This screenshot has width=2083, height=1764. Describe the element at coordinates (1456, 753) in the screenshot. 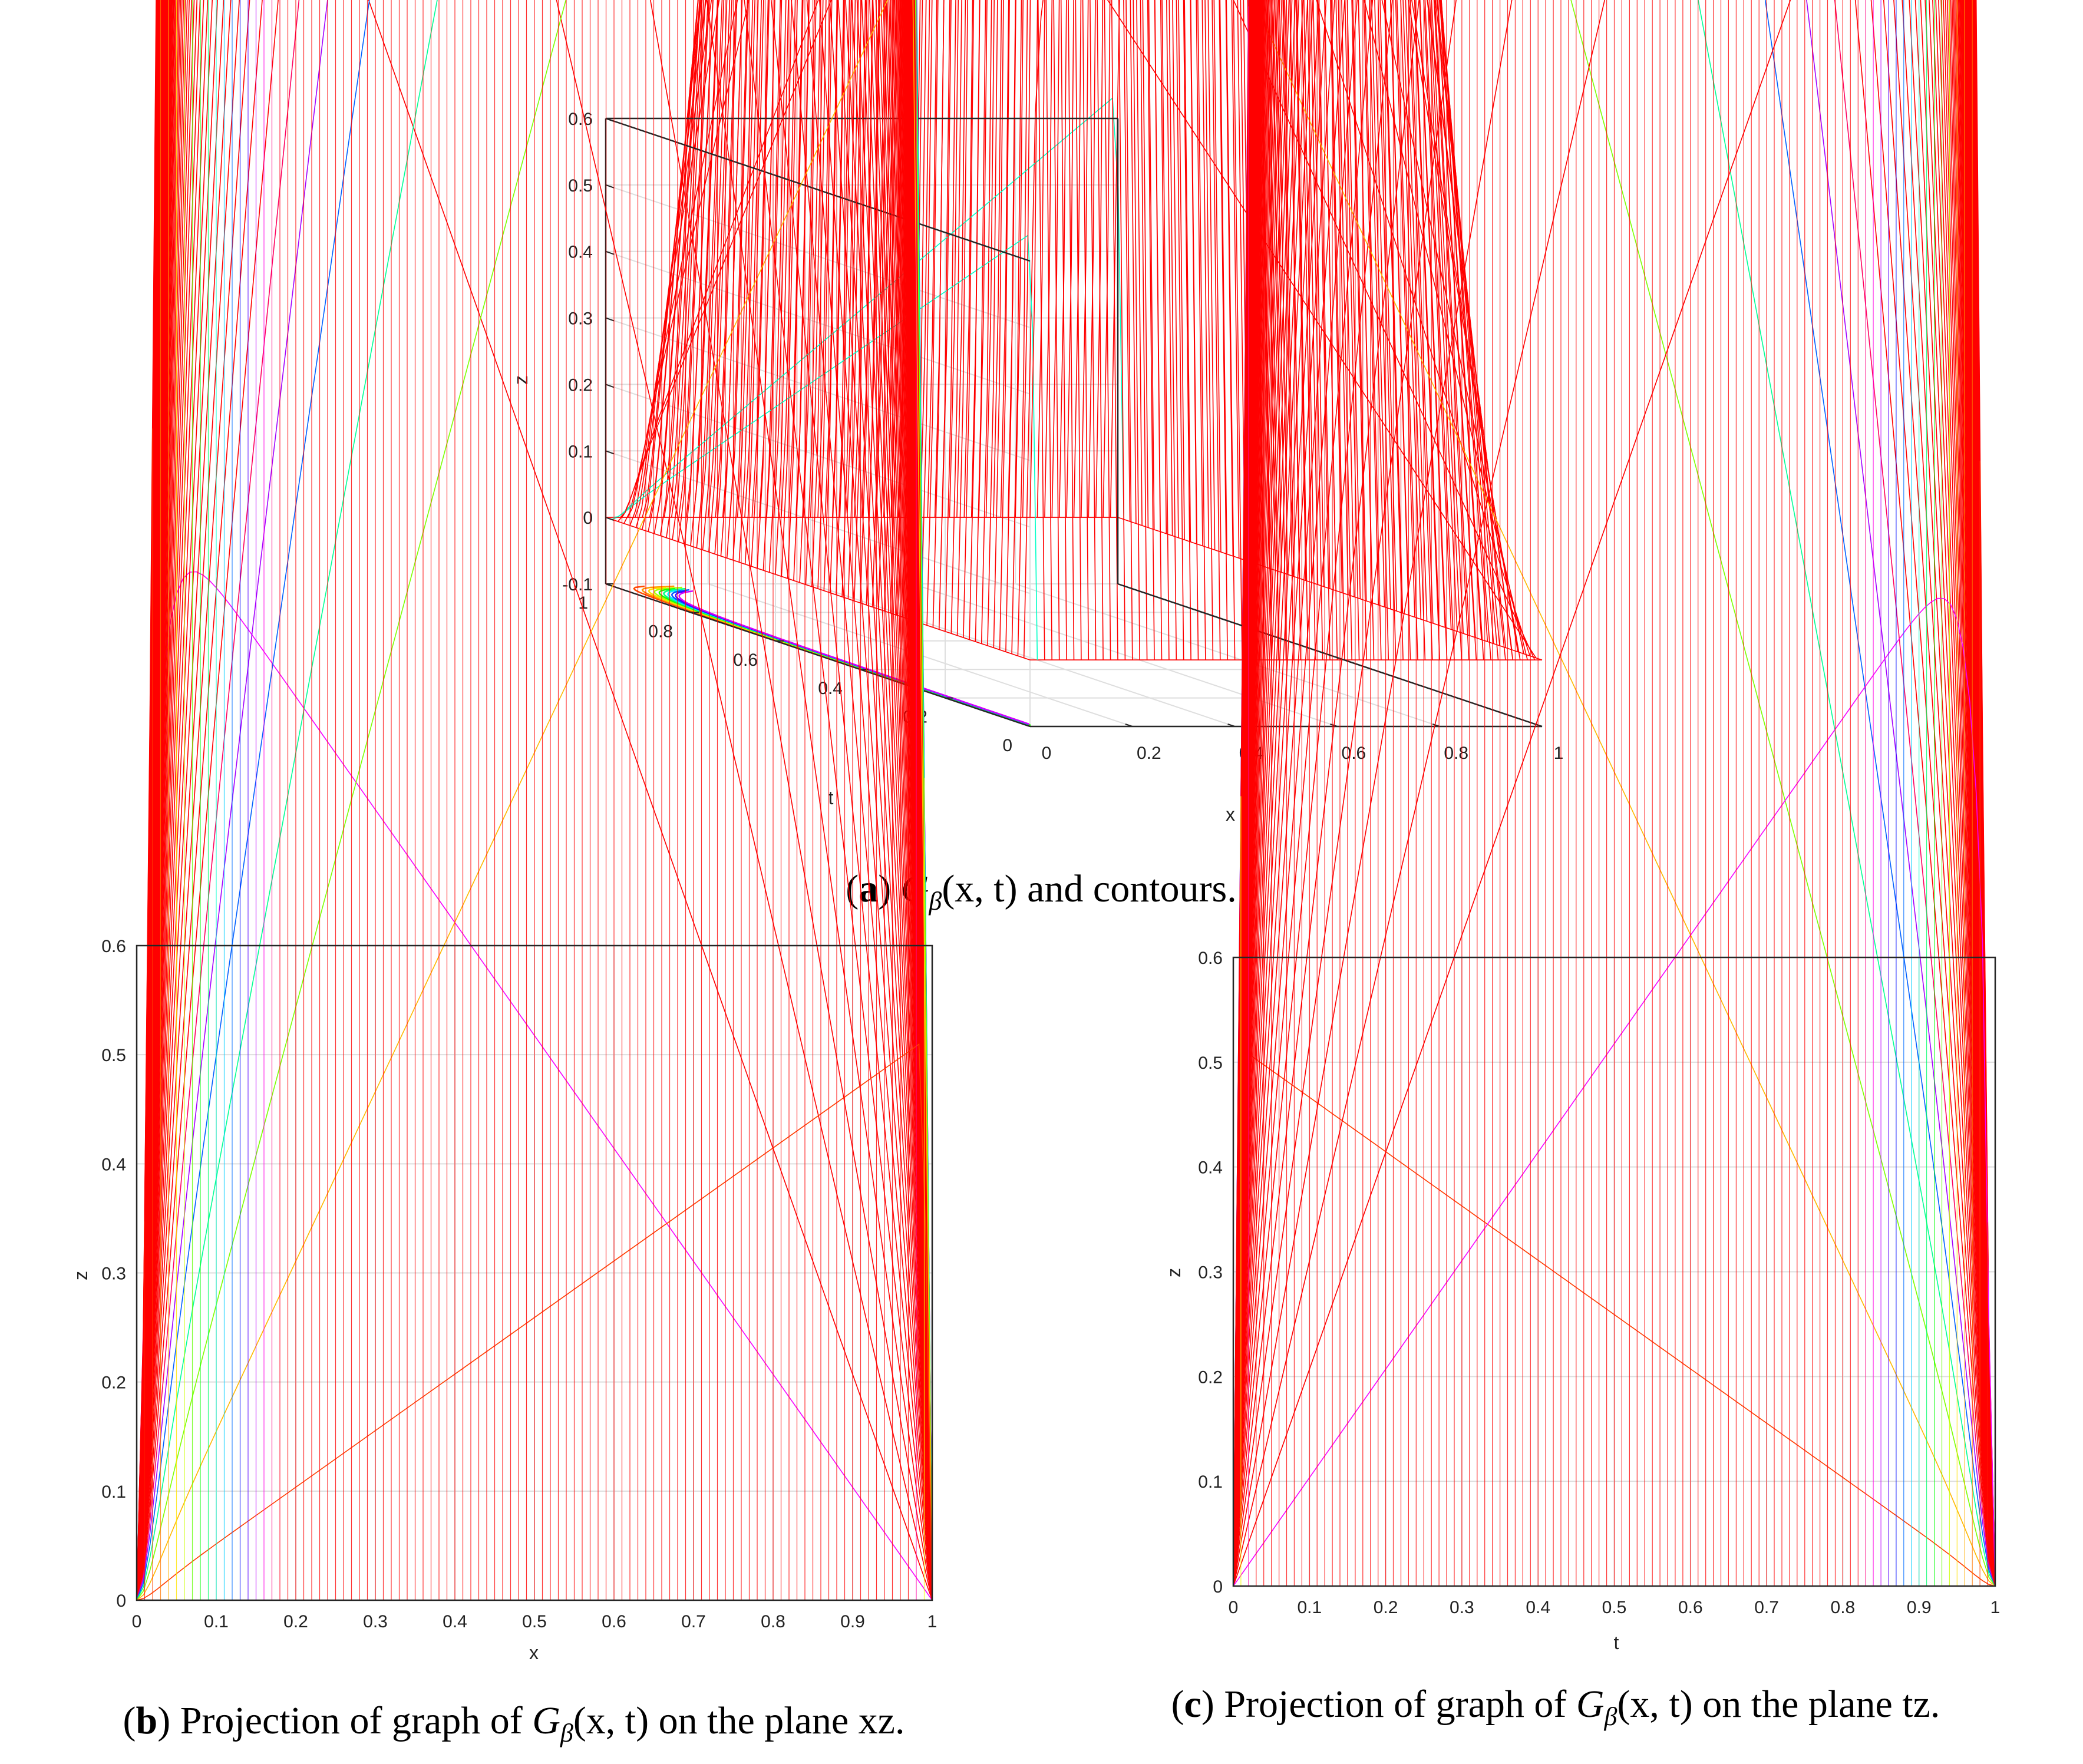

I see `xtick-label-4: 0.8` at that location.